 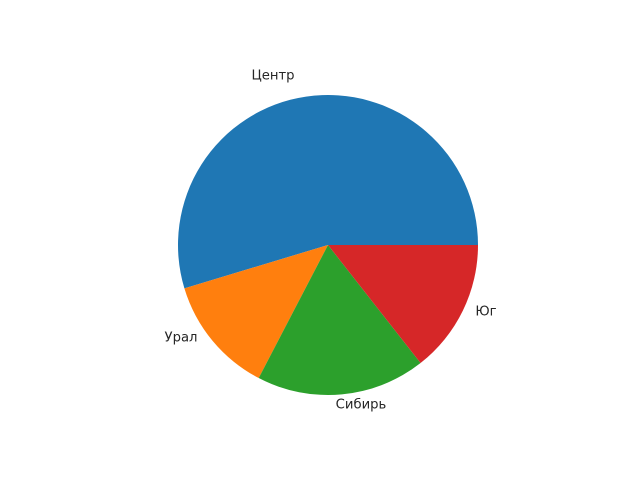 What do you see at coordinates (181, 338) in the screenshot?
I see `pie-slice-label: Урал` at bounding box center [181, 338].